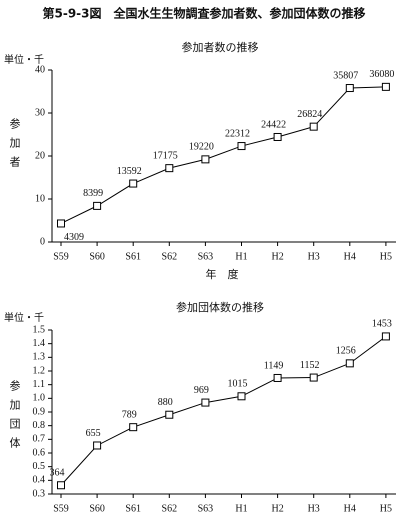 This screenshot has width=408, height=532. I want to click on data-label: 24422, so click(273, 124).